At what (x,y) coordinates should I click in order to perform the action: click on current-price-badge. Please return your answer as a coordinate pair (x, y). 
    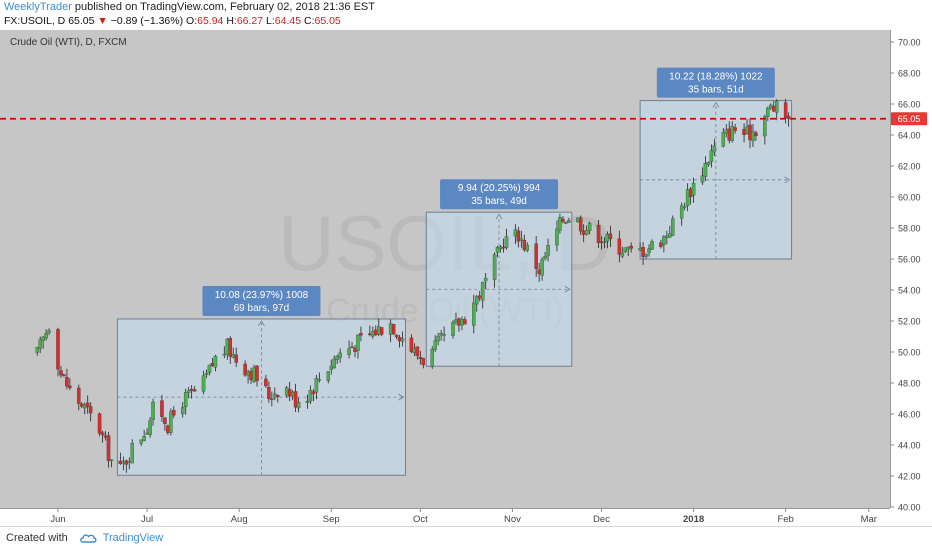
    Looking at the image, I should click on (909, 119).